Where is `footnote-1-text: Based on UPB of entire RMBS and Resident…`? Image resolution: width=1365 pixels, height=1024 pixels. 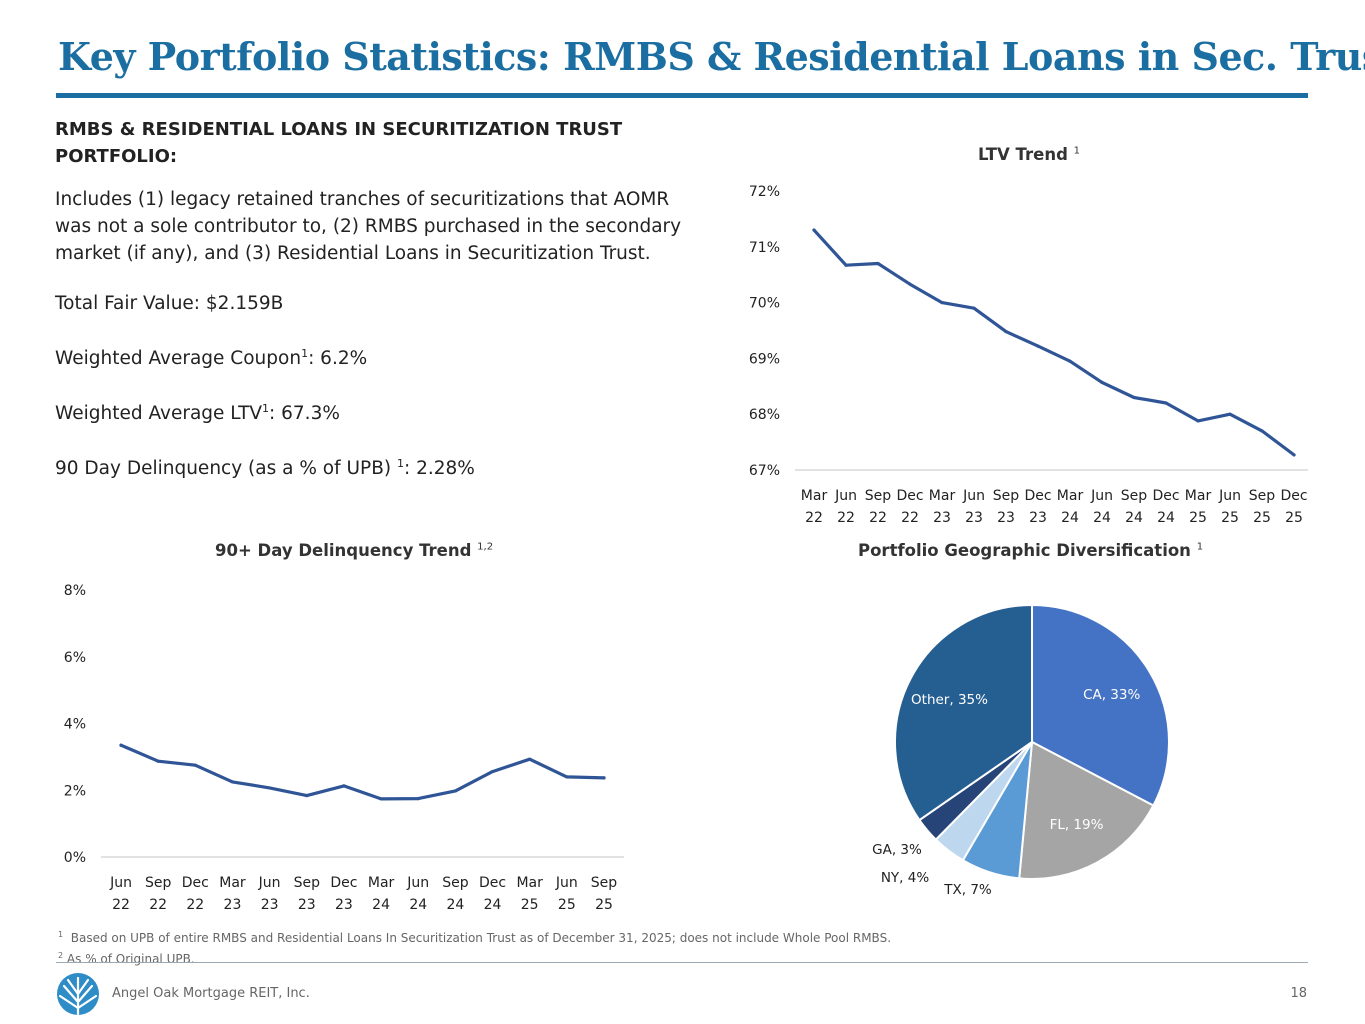
footnote-1-text: Based on UPB of entire RMBS and Resident… is located at coordinates (481, 938).